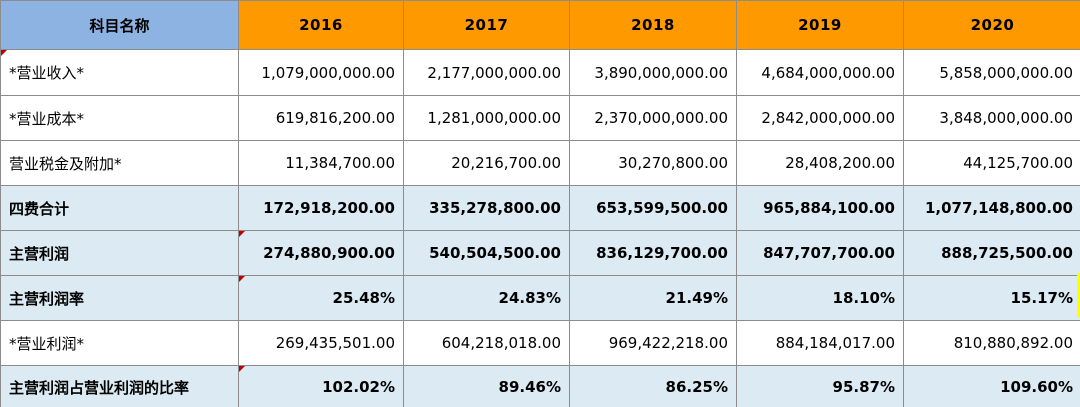 This screenshot has width=1080, height=407. Describe the element at coordinates (358, 387) in the screenshot. I see `cell-text: 102.02%` at that location.